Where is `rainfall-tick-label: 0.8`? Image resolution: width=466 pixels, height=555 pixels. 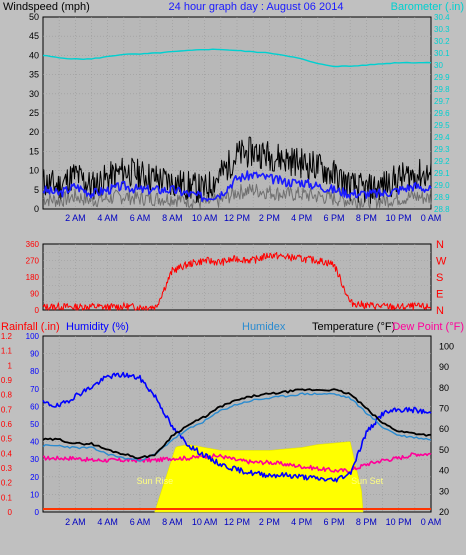 rainfall-tick-label: 0.8 is located at coordinates (7, 395).